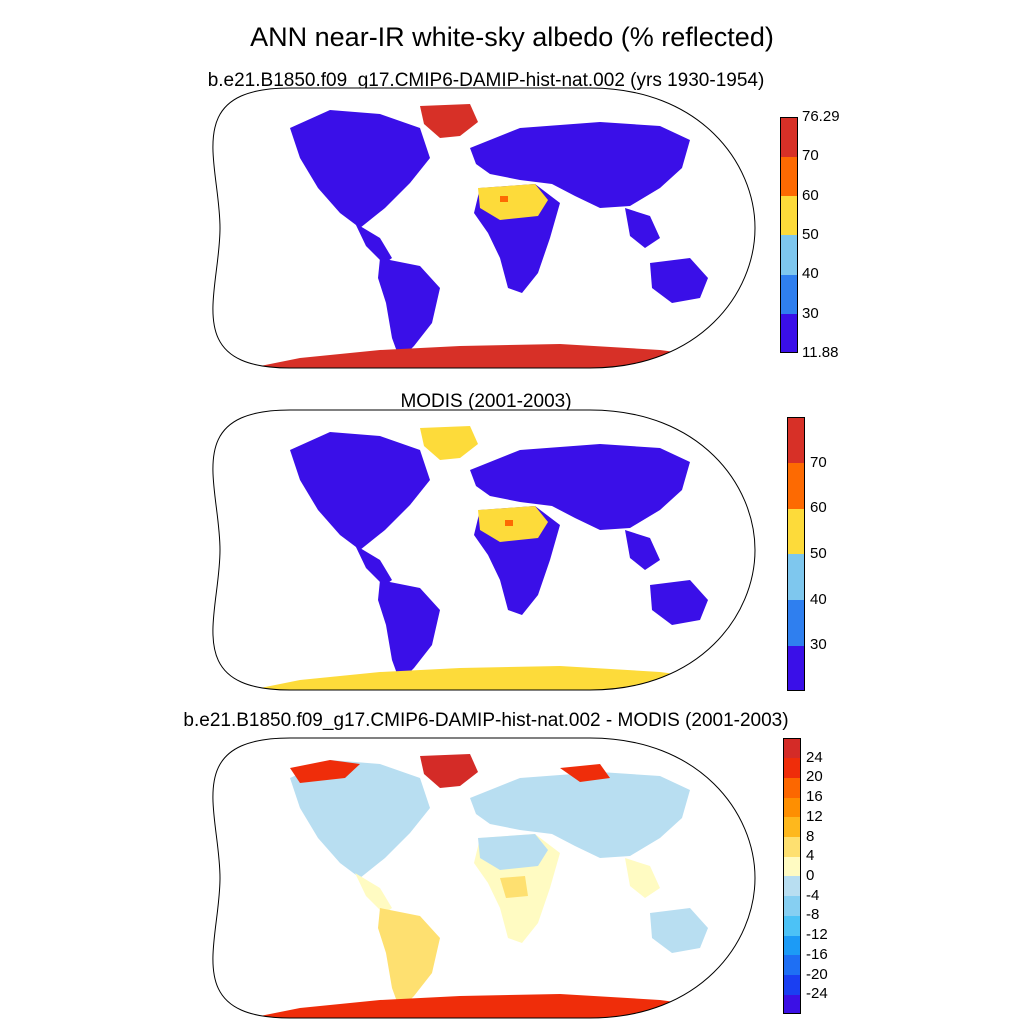 This screenshot has height=1024, width=1024. What do you see at coordinates (360, 169) in the screenshot?
I see `north-america-region` at bounding box center [360, 169].